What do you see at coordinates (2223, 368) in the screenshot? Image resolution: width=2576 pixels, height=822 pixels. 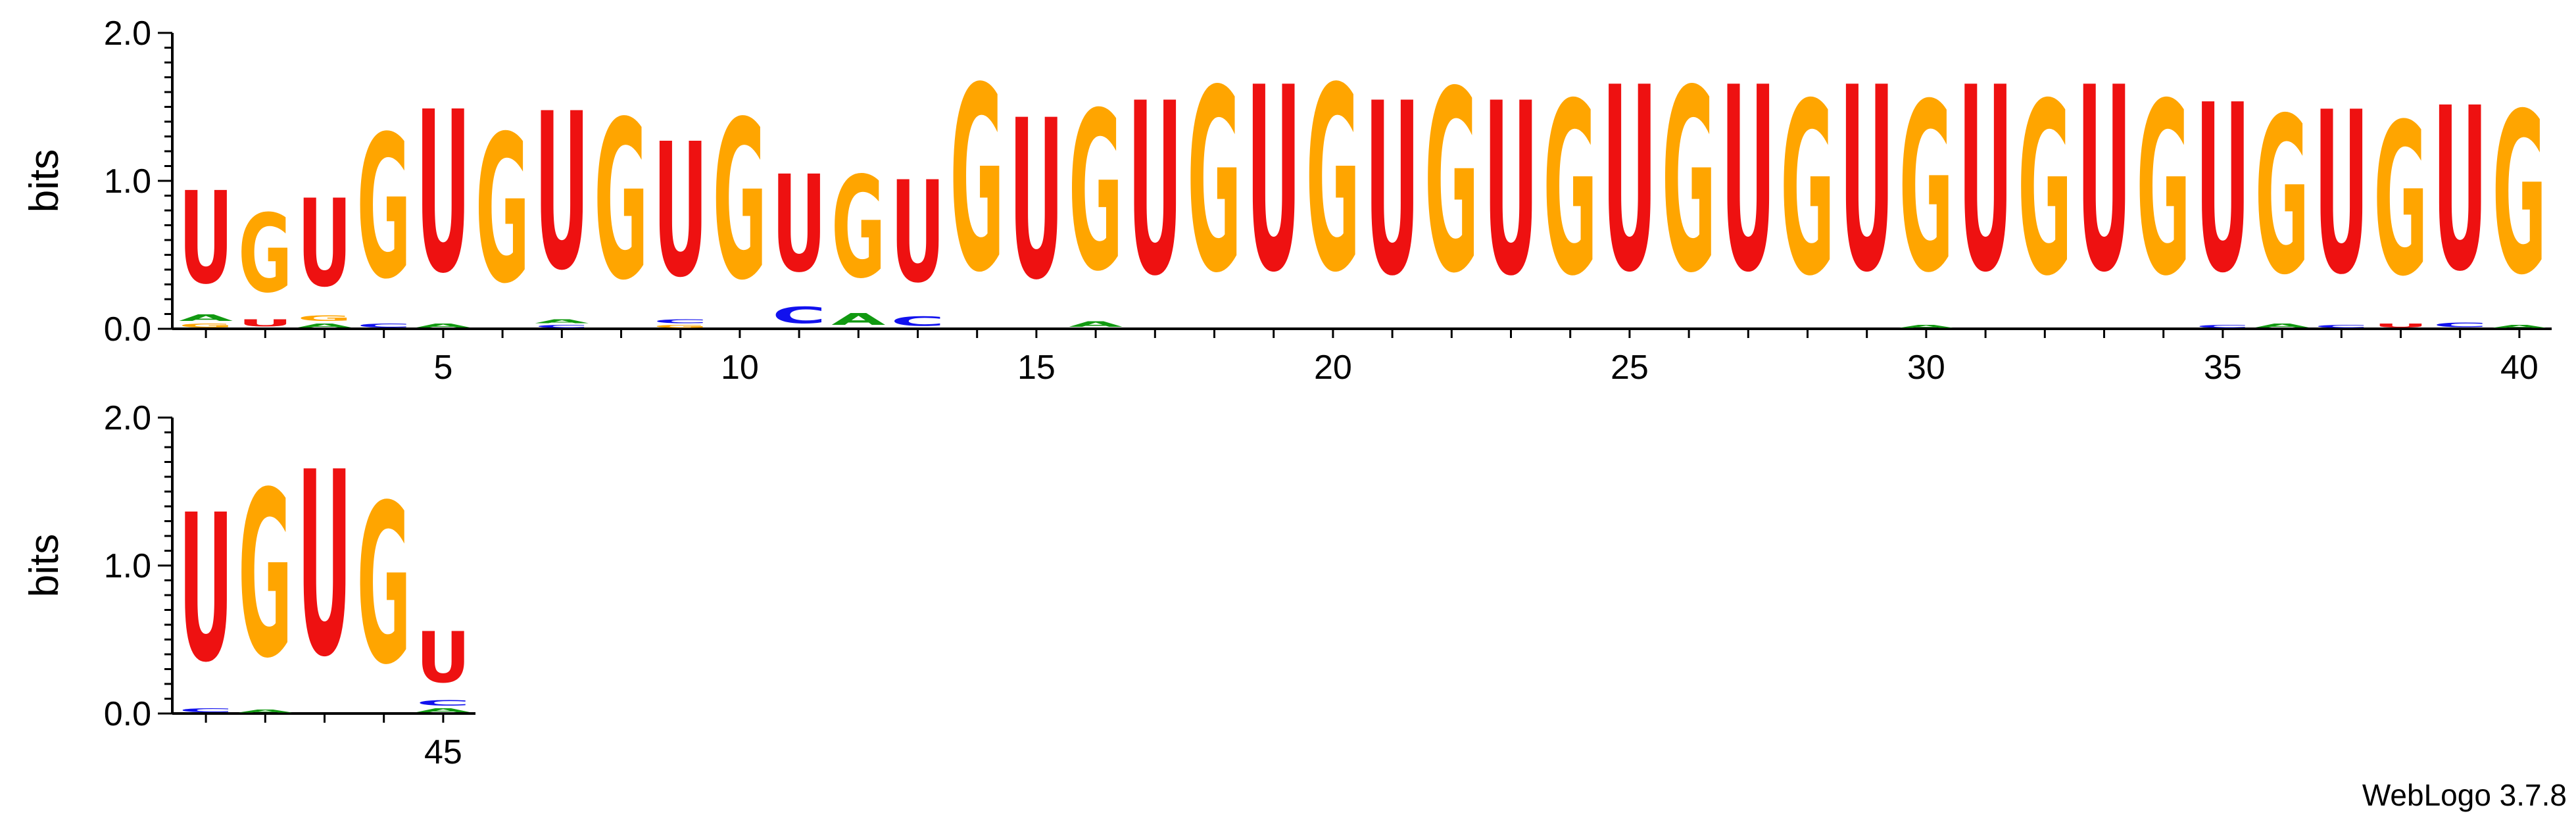 I see `x-tick-label: 35` at bounding box center [2223, 368].